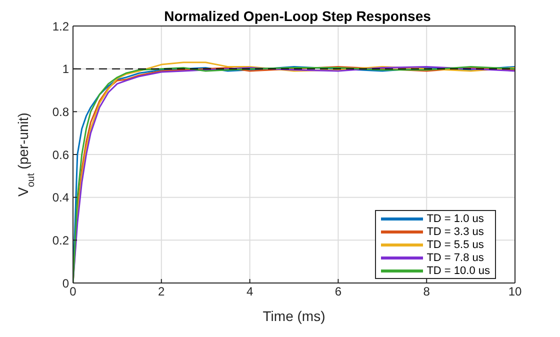 This screenshot has height=337, width=560. Describe the element at coordinates (250, 291) in the screenshot. I see `x-tick-label: 4` at that location.